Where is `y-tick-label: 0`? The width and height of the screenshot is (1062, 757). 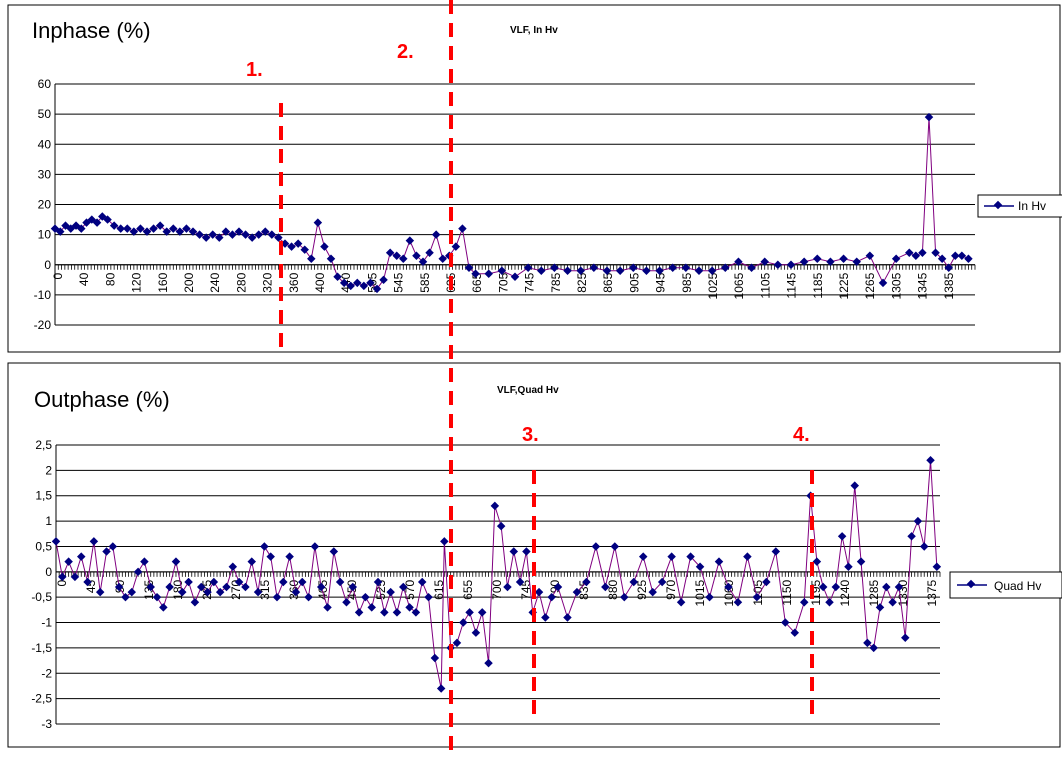 y-tick-label: 0 is located at coordinates (47, 265).